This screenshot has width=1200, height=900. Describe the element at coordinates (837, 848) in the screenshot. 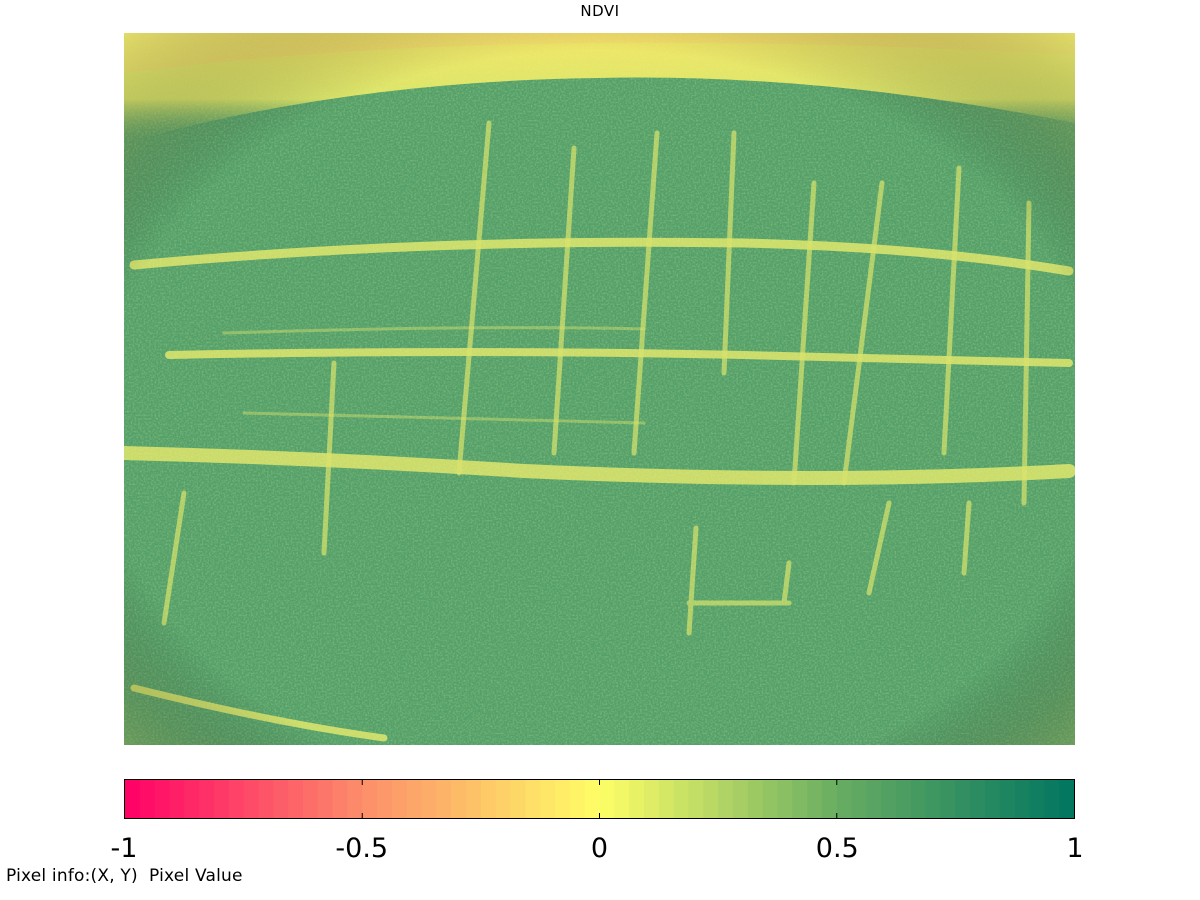

I see `colorbar-tick-label: 0.5` at that location.